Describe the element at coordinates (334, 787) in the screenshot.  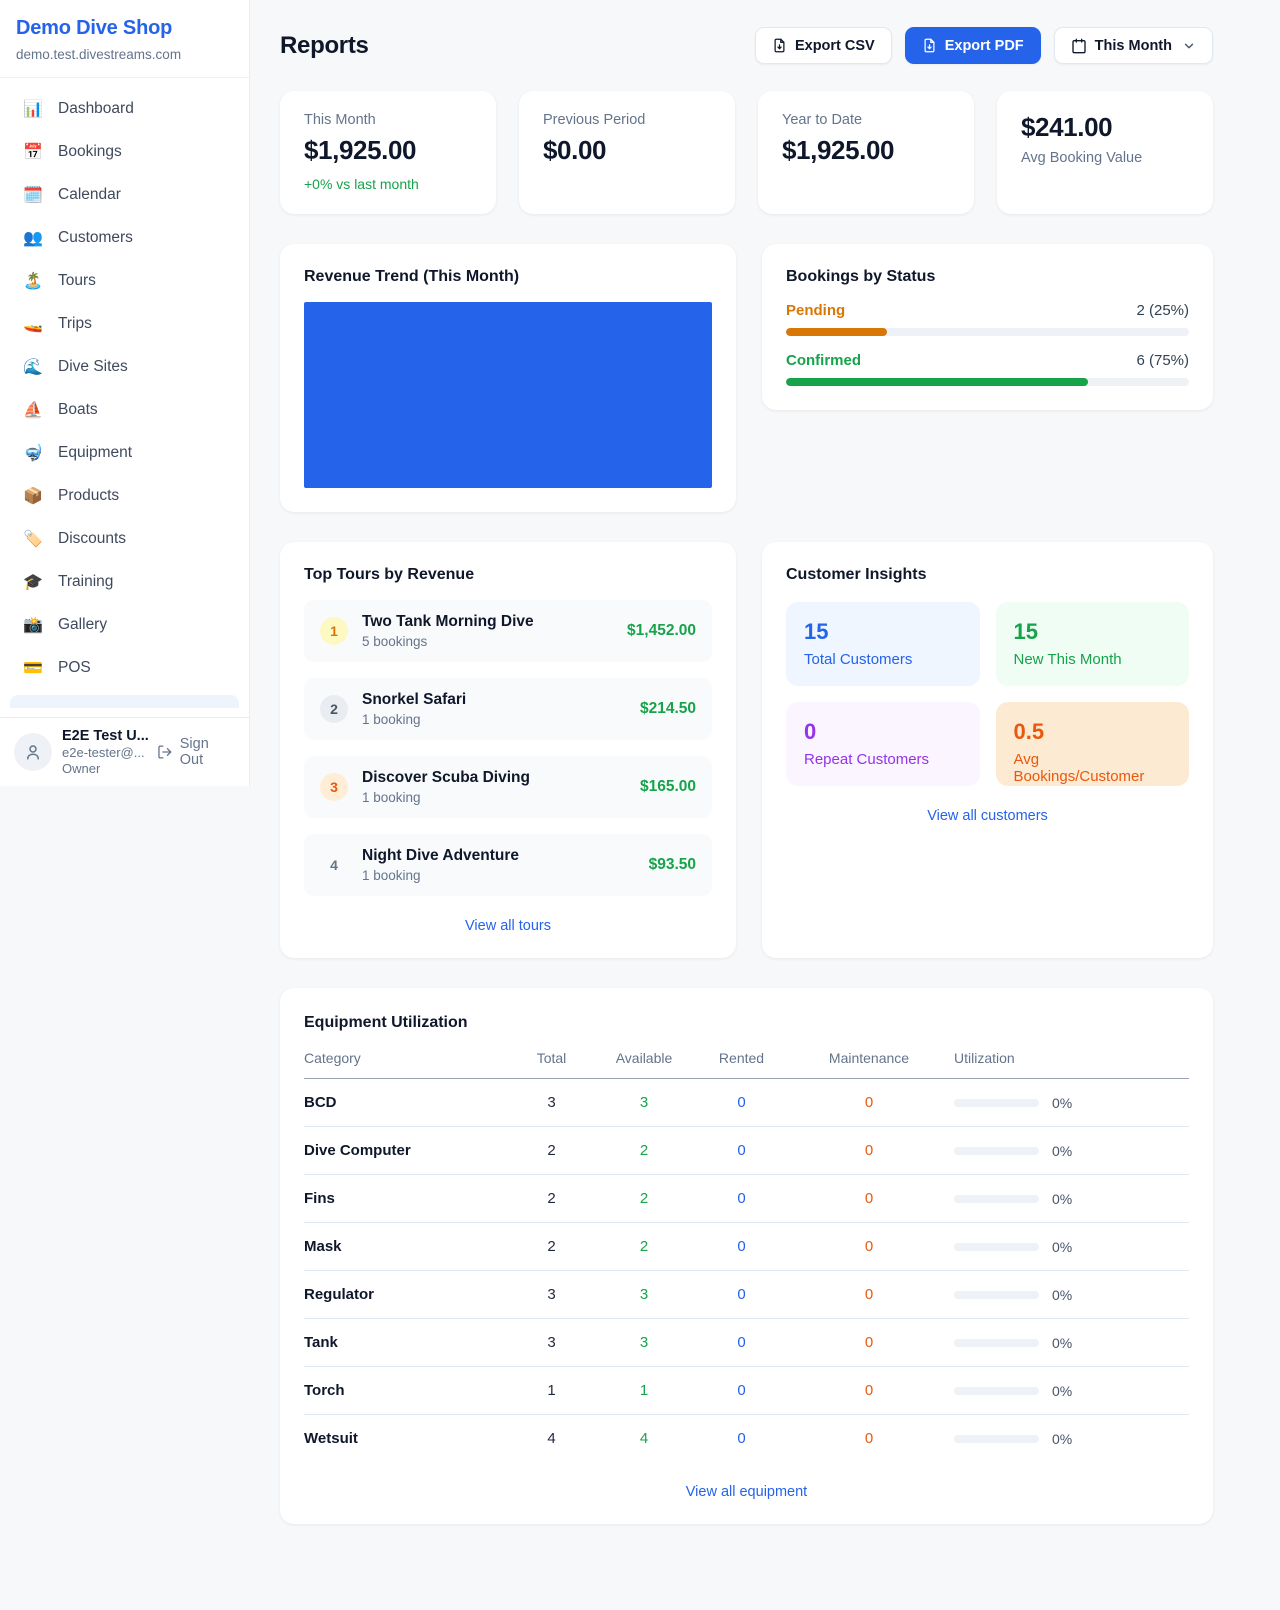
I see `tour-rank-badge: 3` at that location.